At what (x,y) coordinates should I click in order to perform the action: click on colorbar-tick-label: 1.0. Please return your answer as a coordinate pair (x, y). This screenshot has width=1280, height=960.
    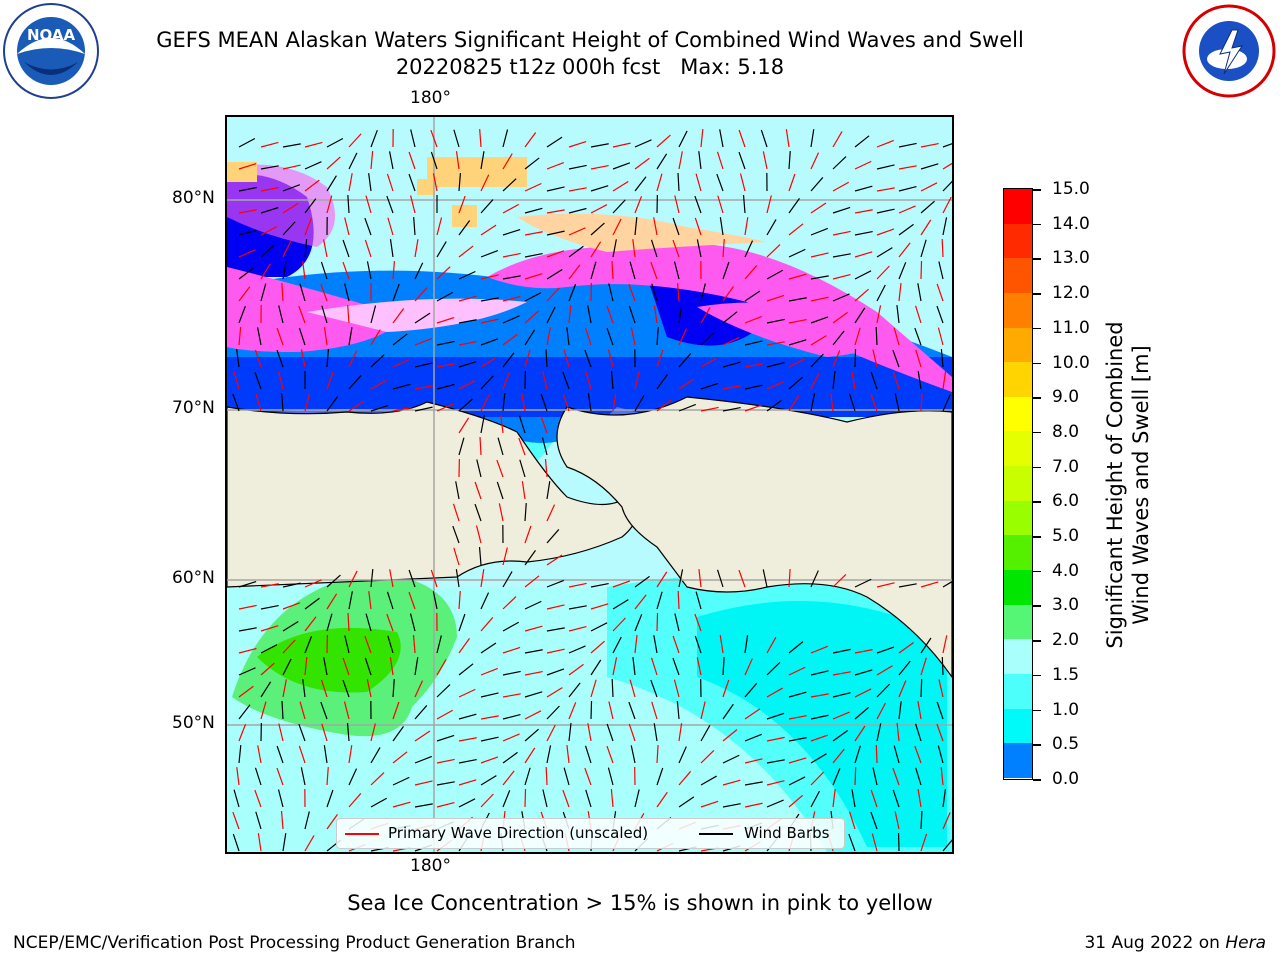
    Looking at the image, I should click on (1066, 709).